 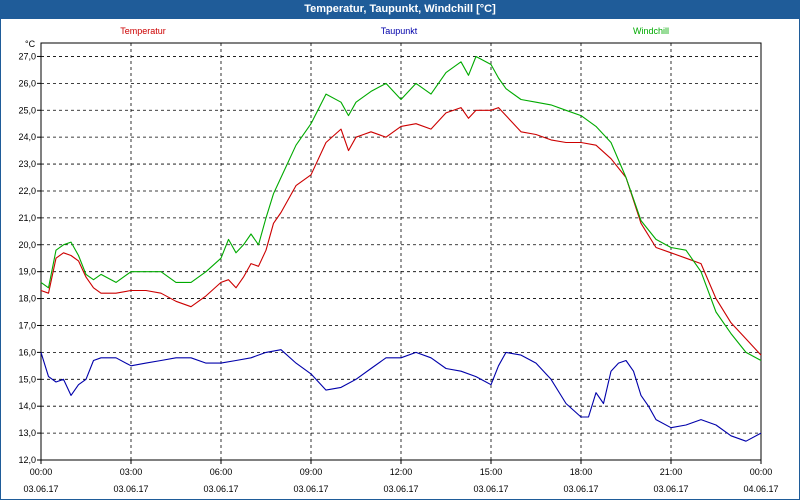 I want to click on legend: Temperatur Taupunkt Windchill, so click(x=394, y=31).